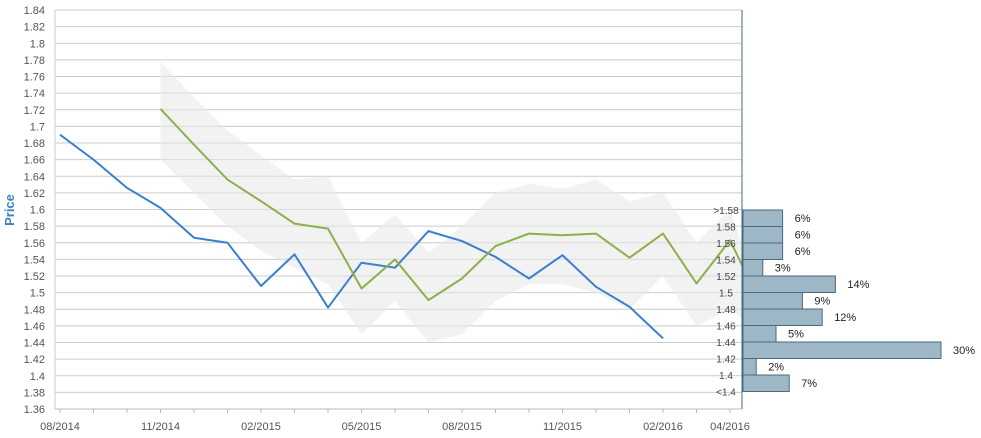 The image size is (981, 438). I want to click on histogram-pct-label: 7%, so click(809, 384).